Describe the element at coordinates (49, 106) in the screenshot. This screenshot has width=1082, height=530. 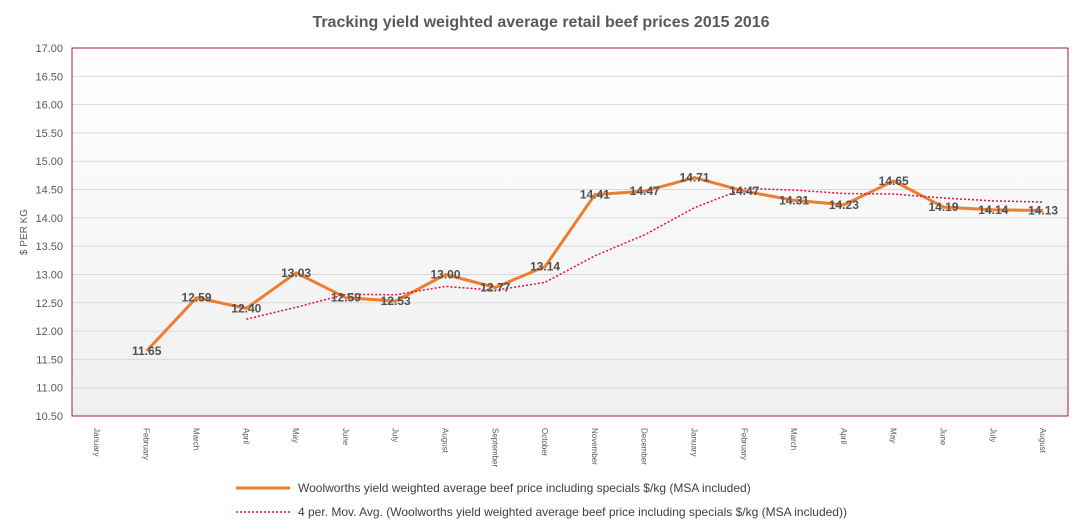
I see `y-tick-label: 16.00` at that location.